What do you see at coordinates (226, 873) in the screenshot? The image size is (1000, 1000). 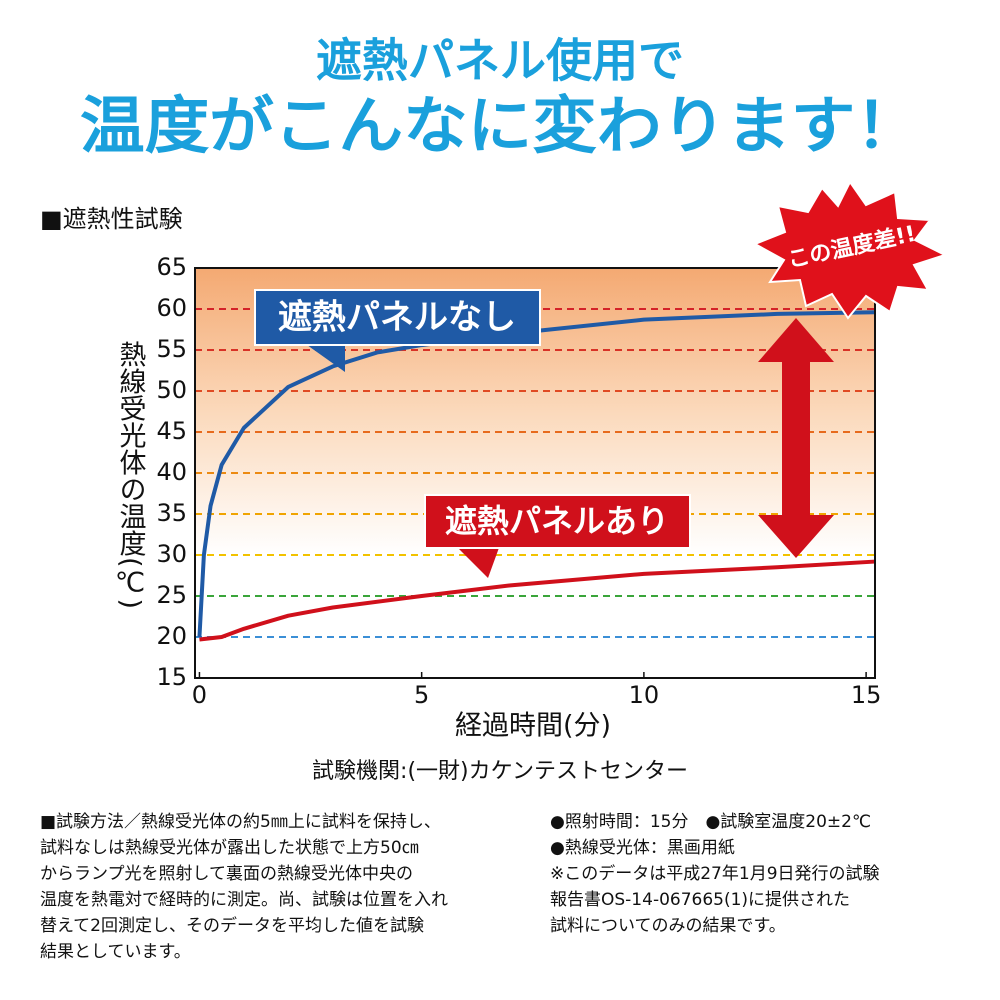 I see `note-line: からランプ光を照射して裏面の熱線受光体中央の` at bounding box center [226, 873].